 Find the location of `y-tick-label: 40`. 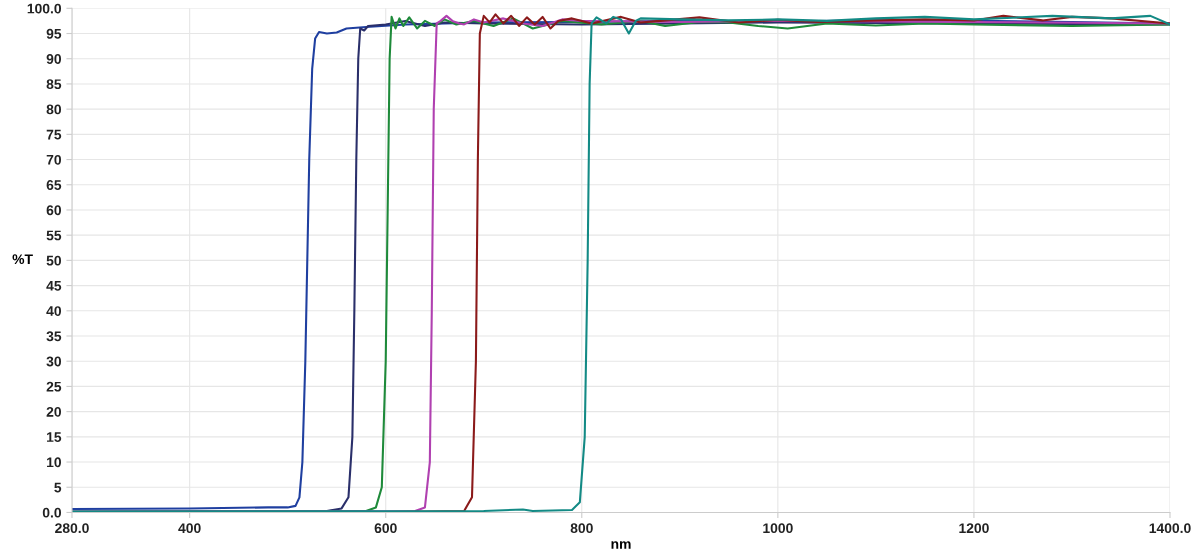

y-tick-label: 40 is located at coordinates (54, 311).